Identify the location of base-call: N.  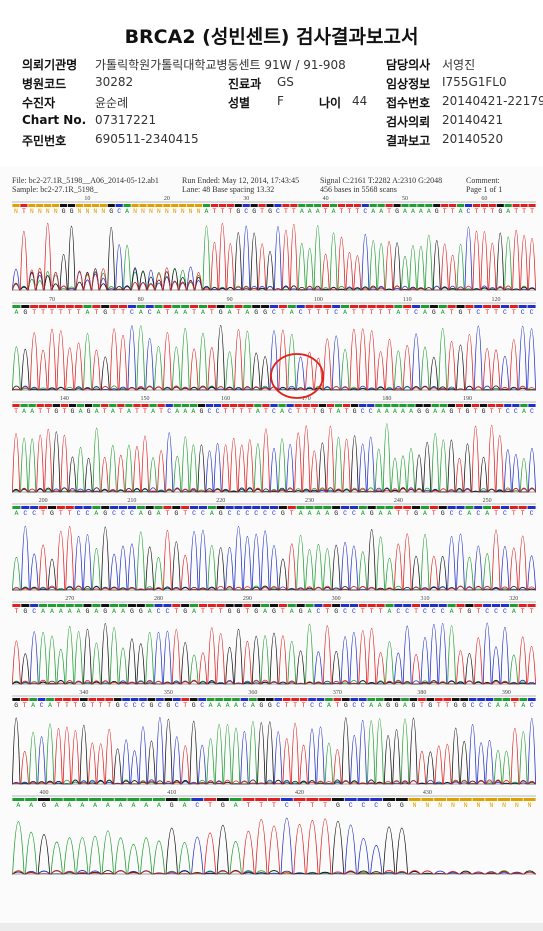
(491, 805).